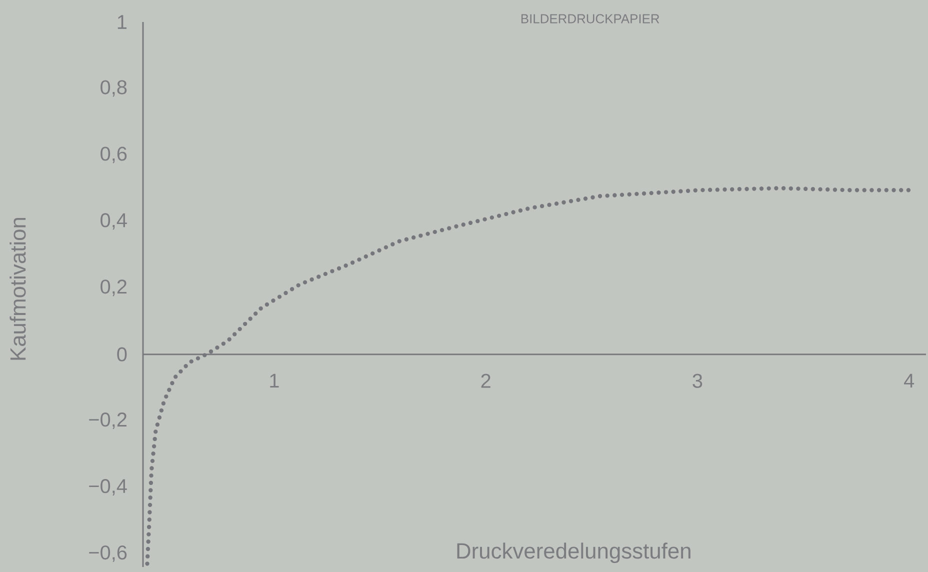 The image size is (928, 572). Describe the element at coordinates (122, 22) in the screenshot. I see `y-tick-label: 1` at that location.